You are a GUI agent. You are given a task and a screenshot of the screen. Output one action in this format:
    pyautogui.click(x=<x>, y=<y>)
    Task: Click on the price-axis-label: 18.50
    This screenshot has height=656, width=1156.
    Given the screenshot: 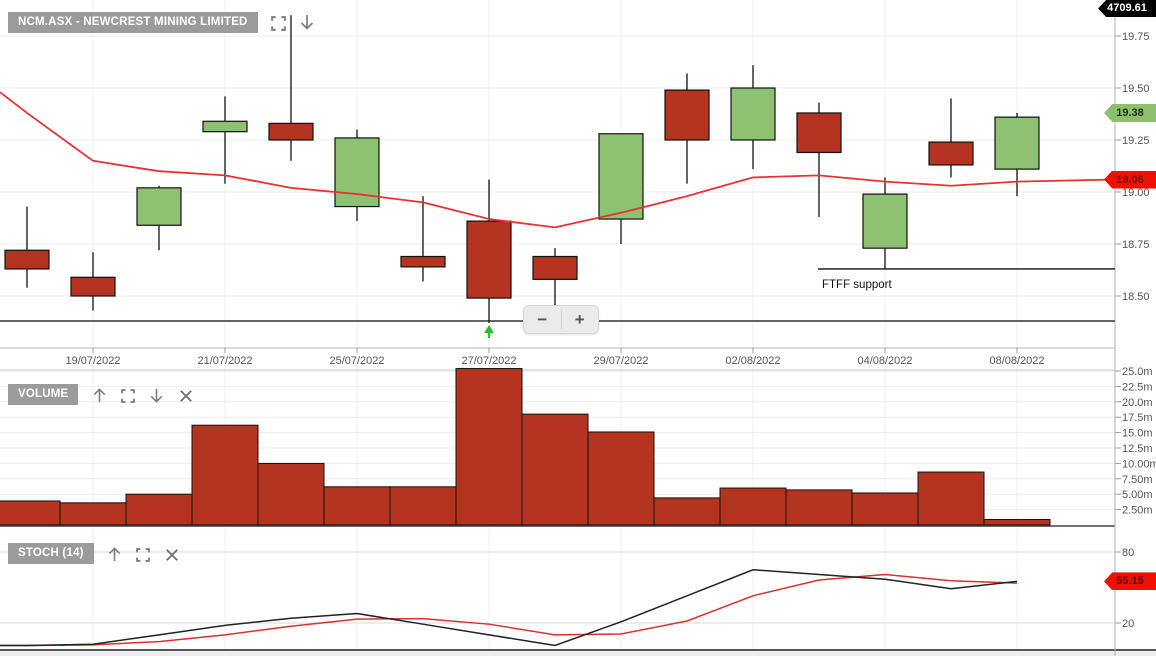 What is the action you would take?
    pyautogui.click(x=1136, y=297)
    